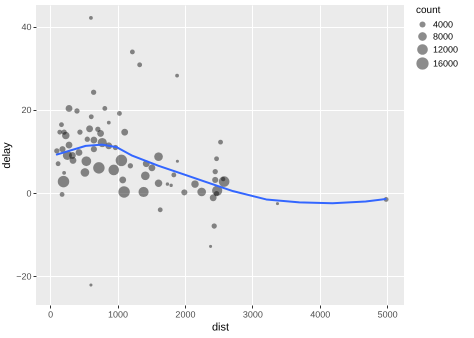 This screenshot has width=474, height=338. What do you see at coordinates (443, 25) in the screenshot?
I see `legend-label: 4000` at bounding box center [443, 25].